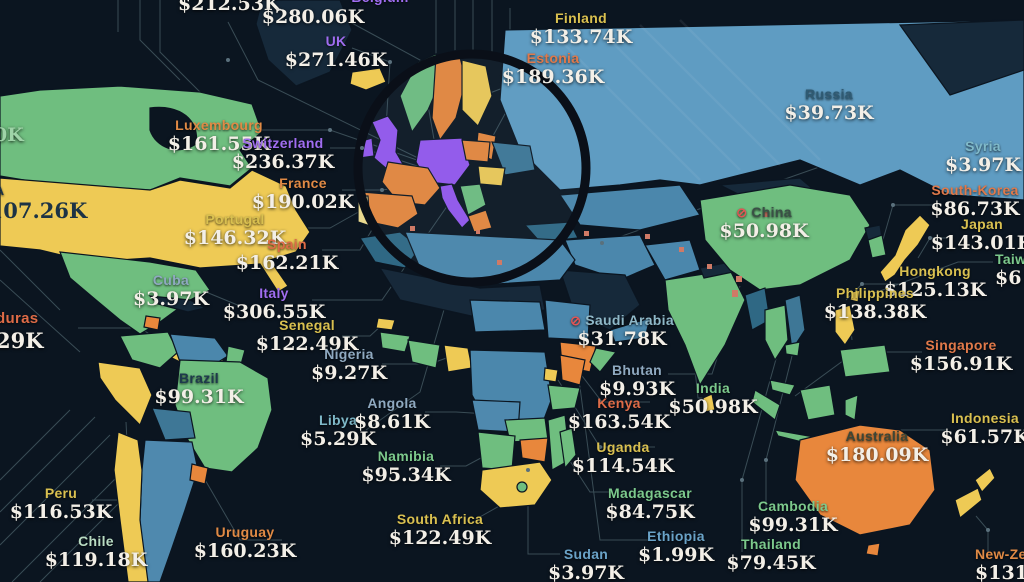 The height and width of the screenshot is (582, 1024). I want to click on country-name: Italy, so click(274, 293).